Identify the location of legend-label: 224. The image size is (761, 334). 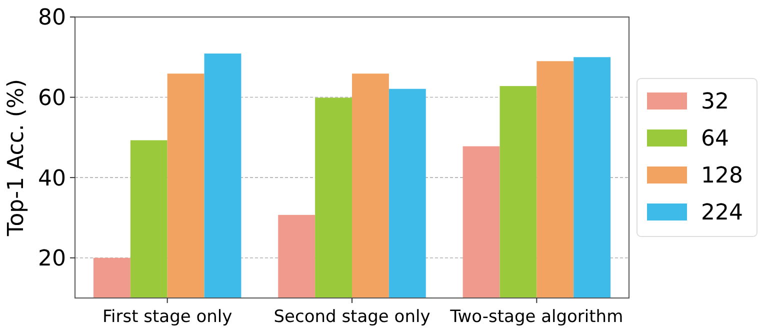
(722, 213).